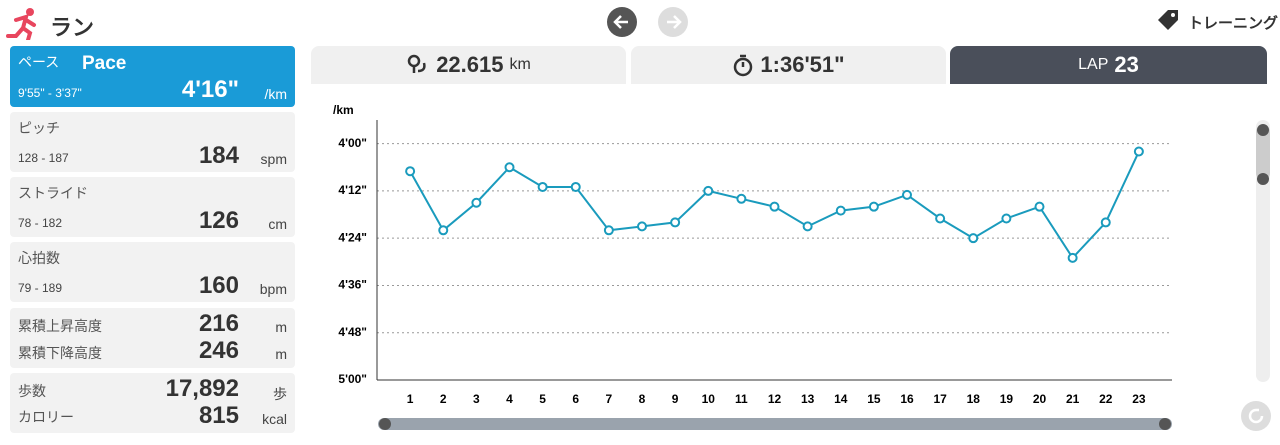 Image resolution: width=1280 pixels, height=445 pixels. I want to click on tag-icon, so click(1168, 20).